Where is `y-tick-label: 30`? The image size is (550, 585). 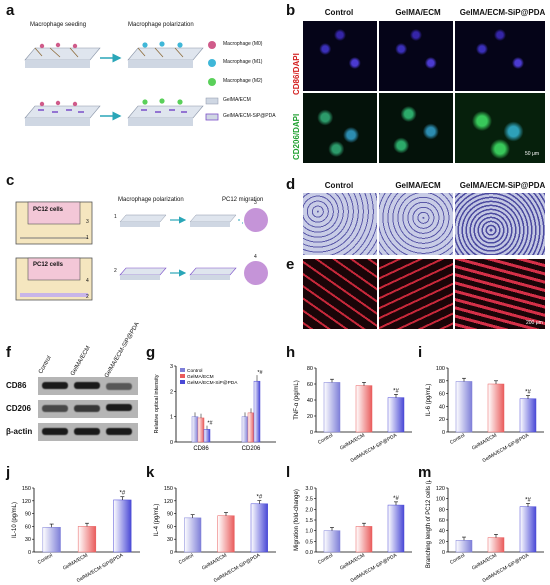 y-tick-label: 30 is located at coordinates (28, 540).